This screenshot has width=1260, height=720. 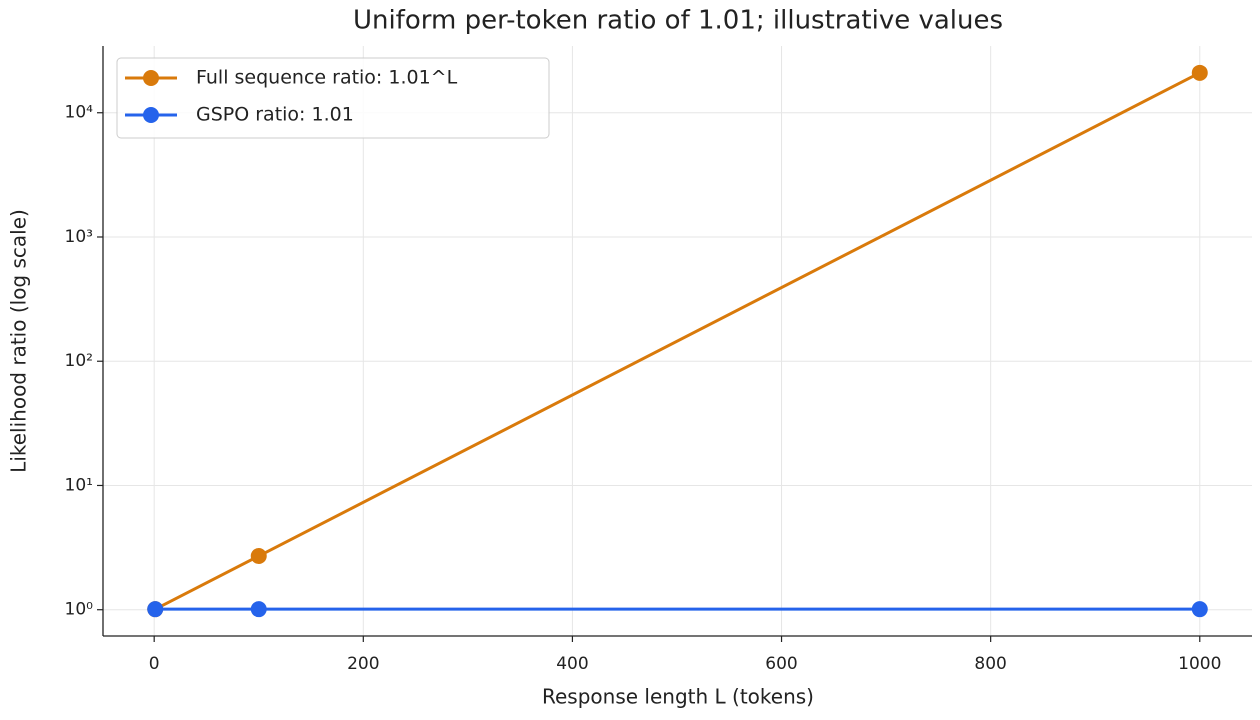 What do you see at coordinates (154, 664) in the screenshot?
I see `x-tick-label: 0` at bounding box center [154, 664].